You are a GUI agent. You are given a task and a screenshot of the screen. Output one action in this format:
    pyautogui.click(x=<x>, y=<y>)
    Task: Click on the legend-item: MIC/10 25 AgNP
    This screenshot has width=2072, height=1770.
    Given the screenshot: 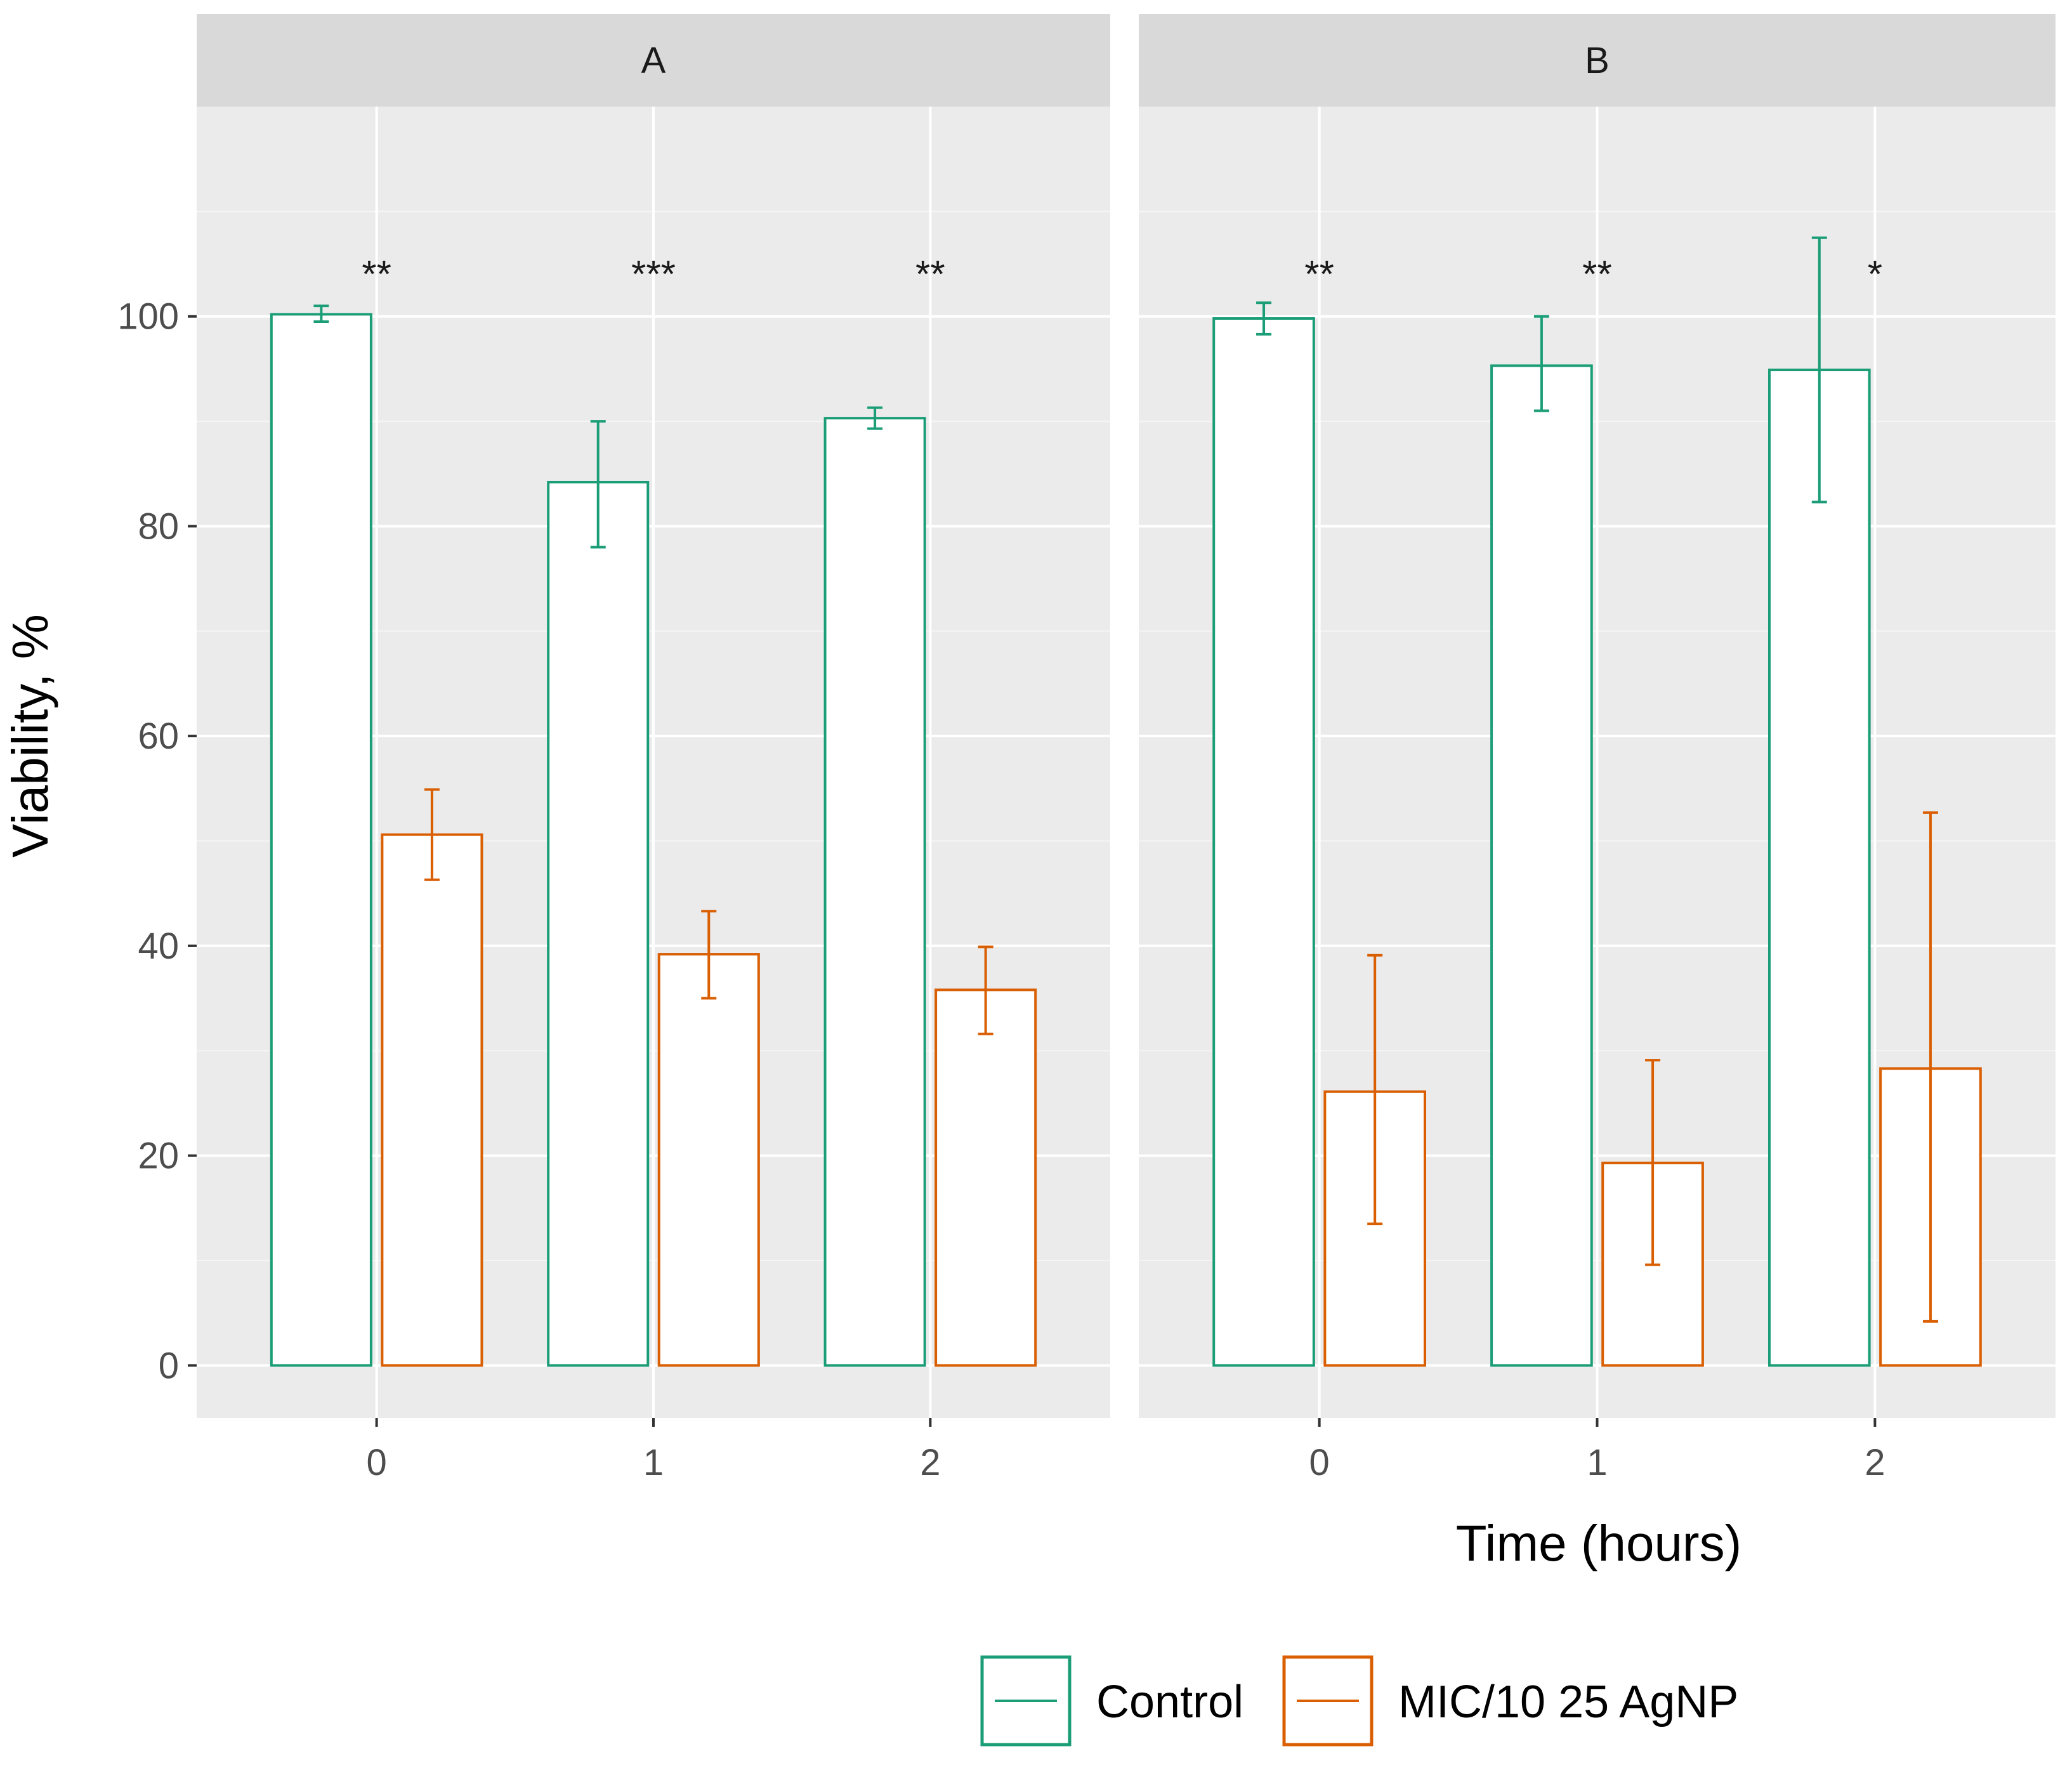 What is the action you would take?
    pyautogui.click(x=1510, y=1701)
    